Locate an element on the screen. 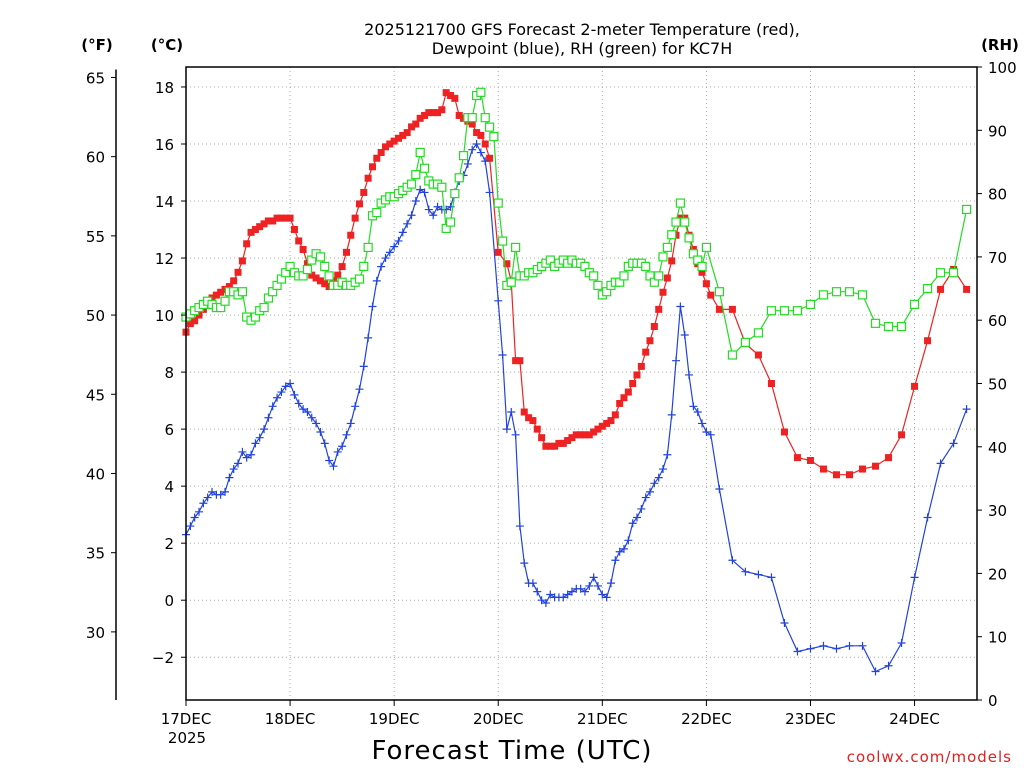  celsius-tick-label: 4 is located at coordinates (169, 487).